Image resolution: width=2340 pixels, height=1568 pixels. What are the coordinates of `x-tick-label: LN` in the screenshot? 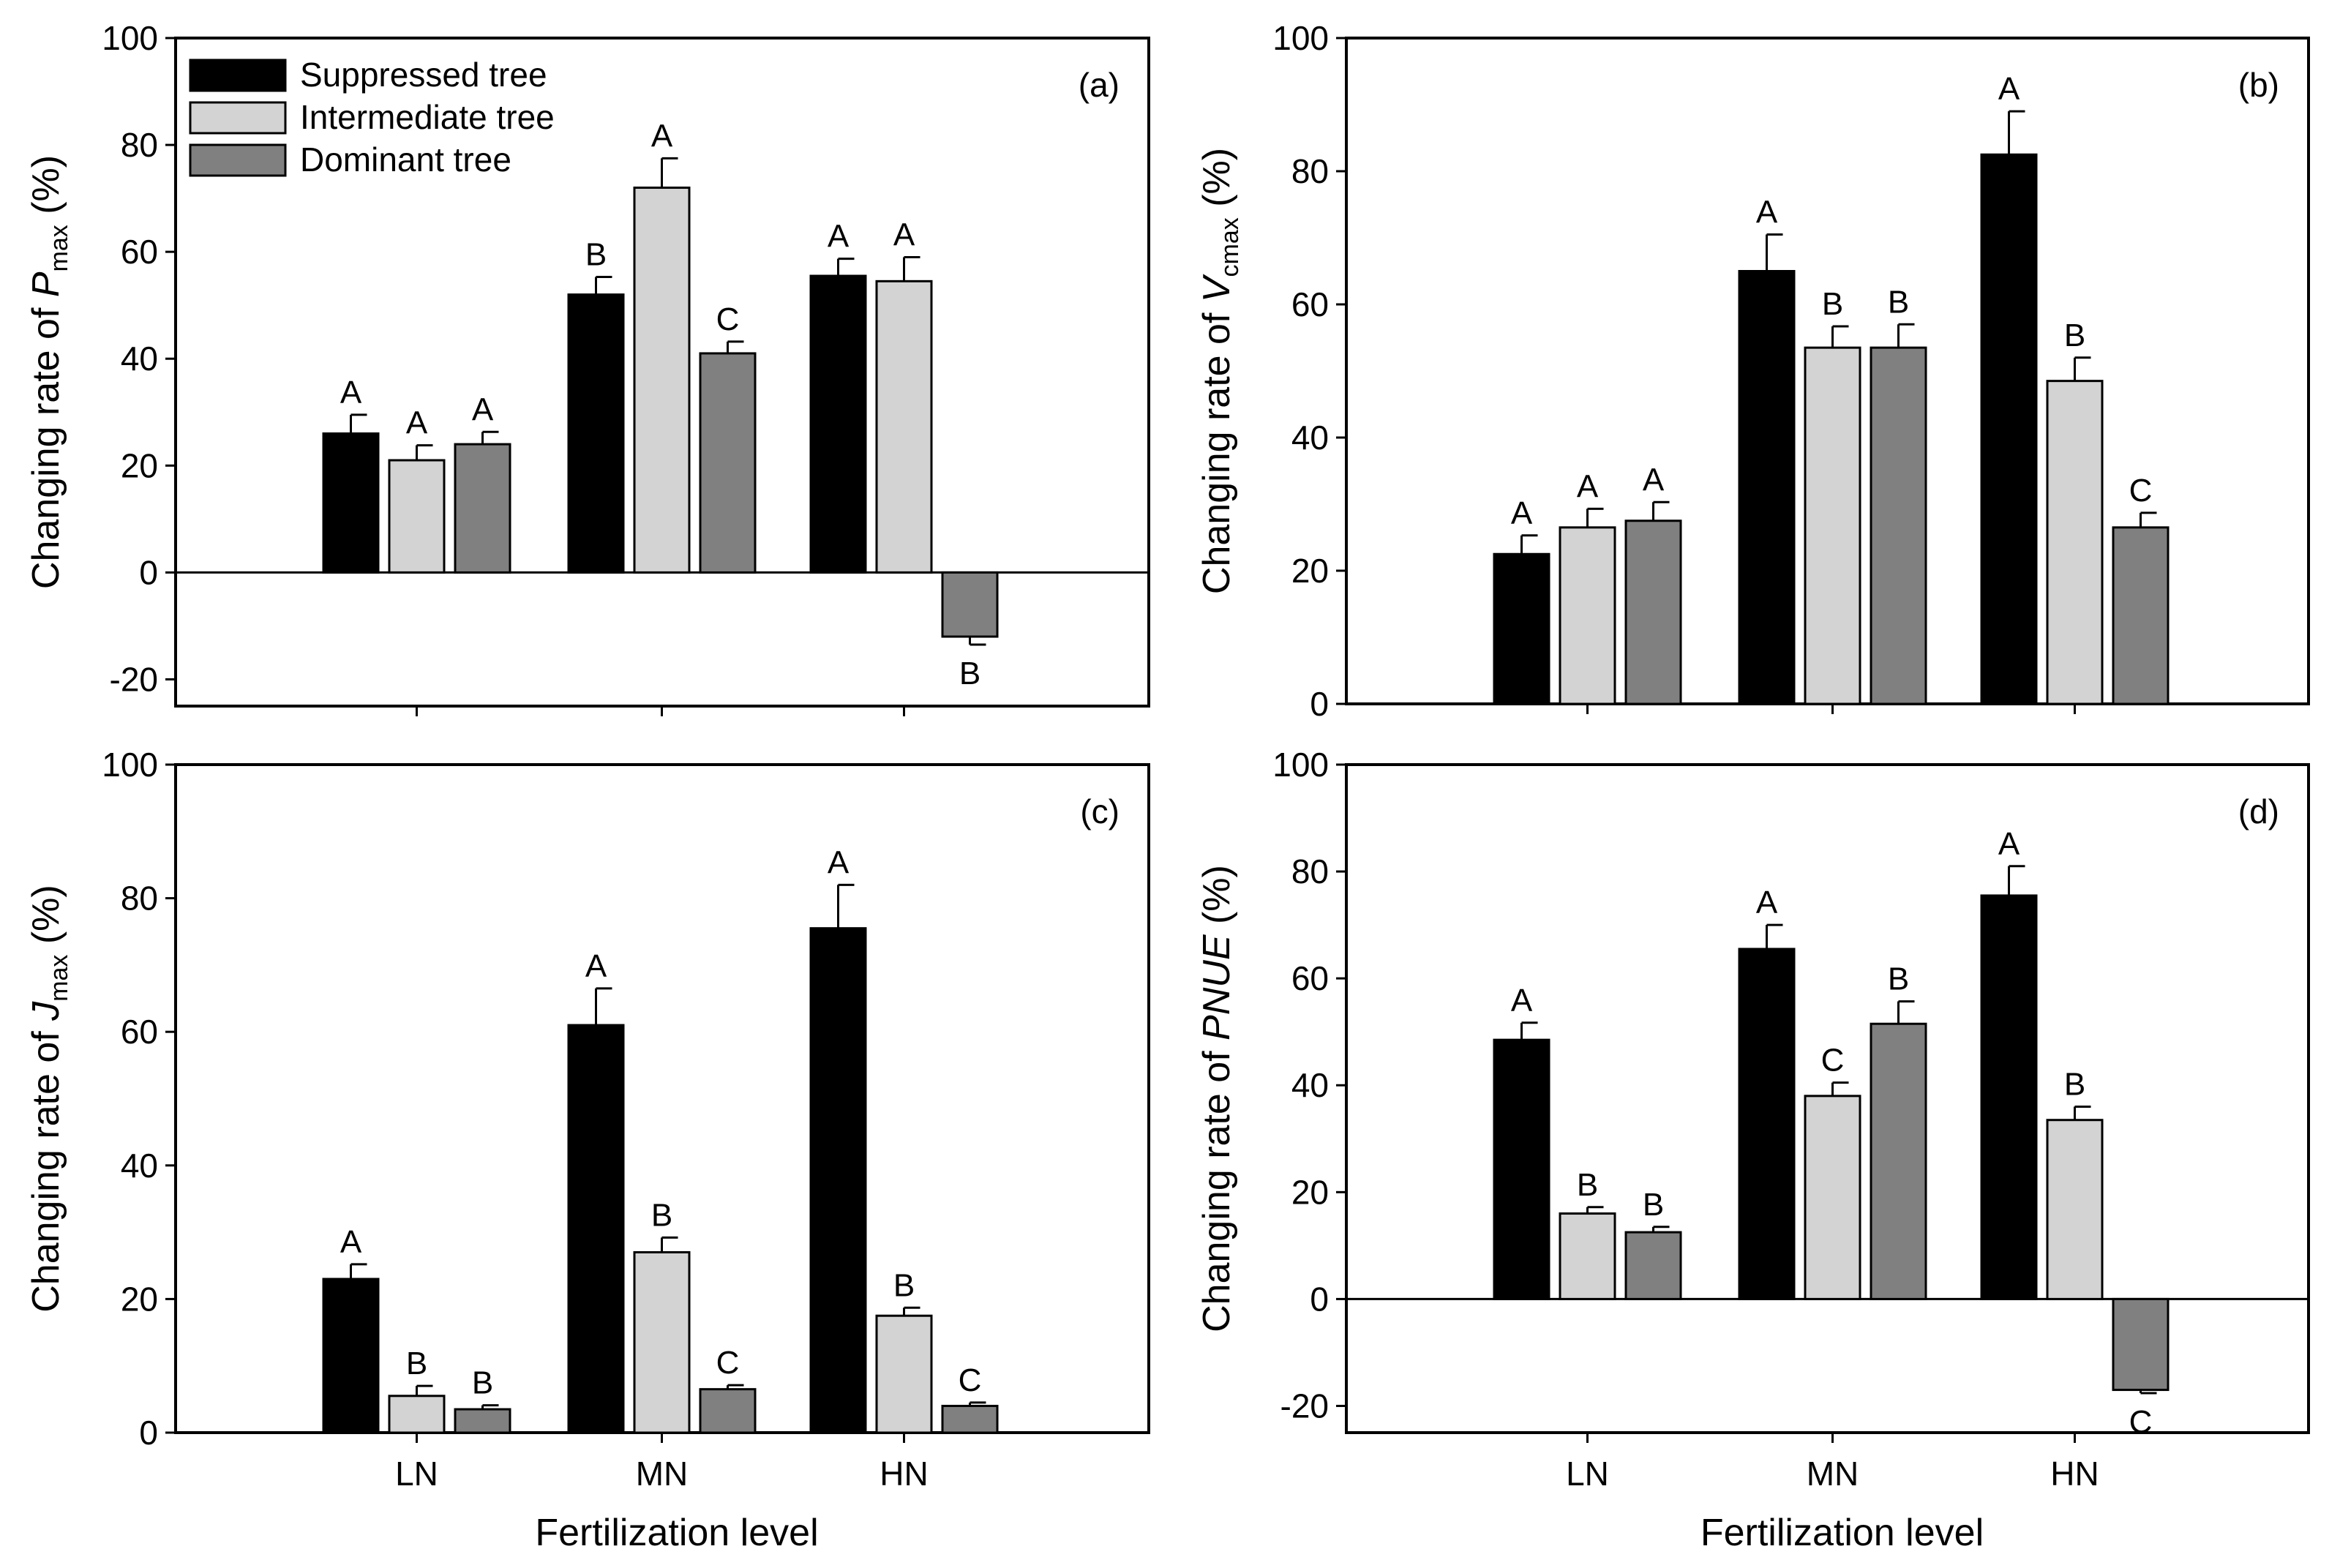 It's located at (1587, 1474).